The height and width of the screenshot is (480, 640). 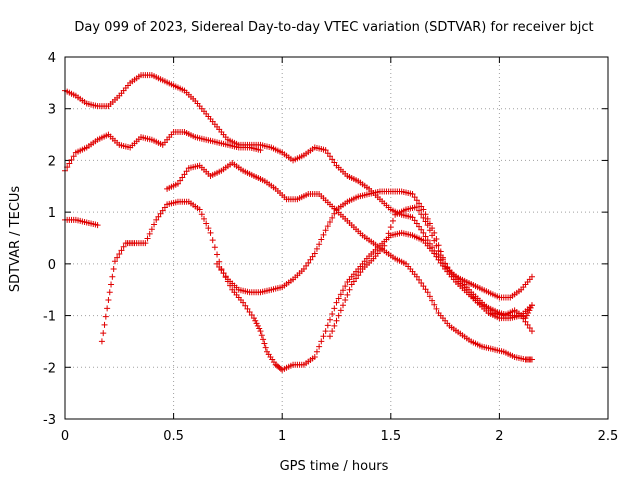 I want to click on x-axis-label: GPS time / hours, so click(x=334, y=466).